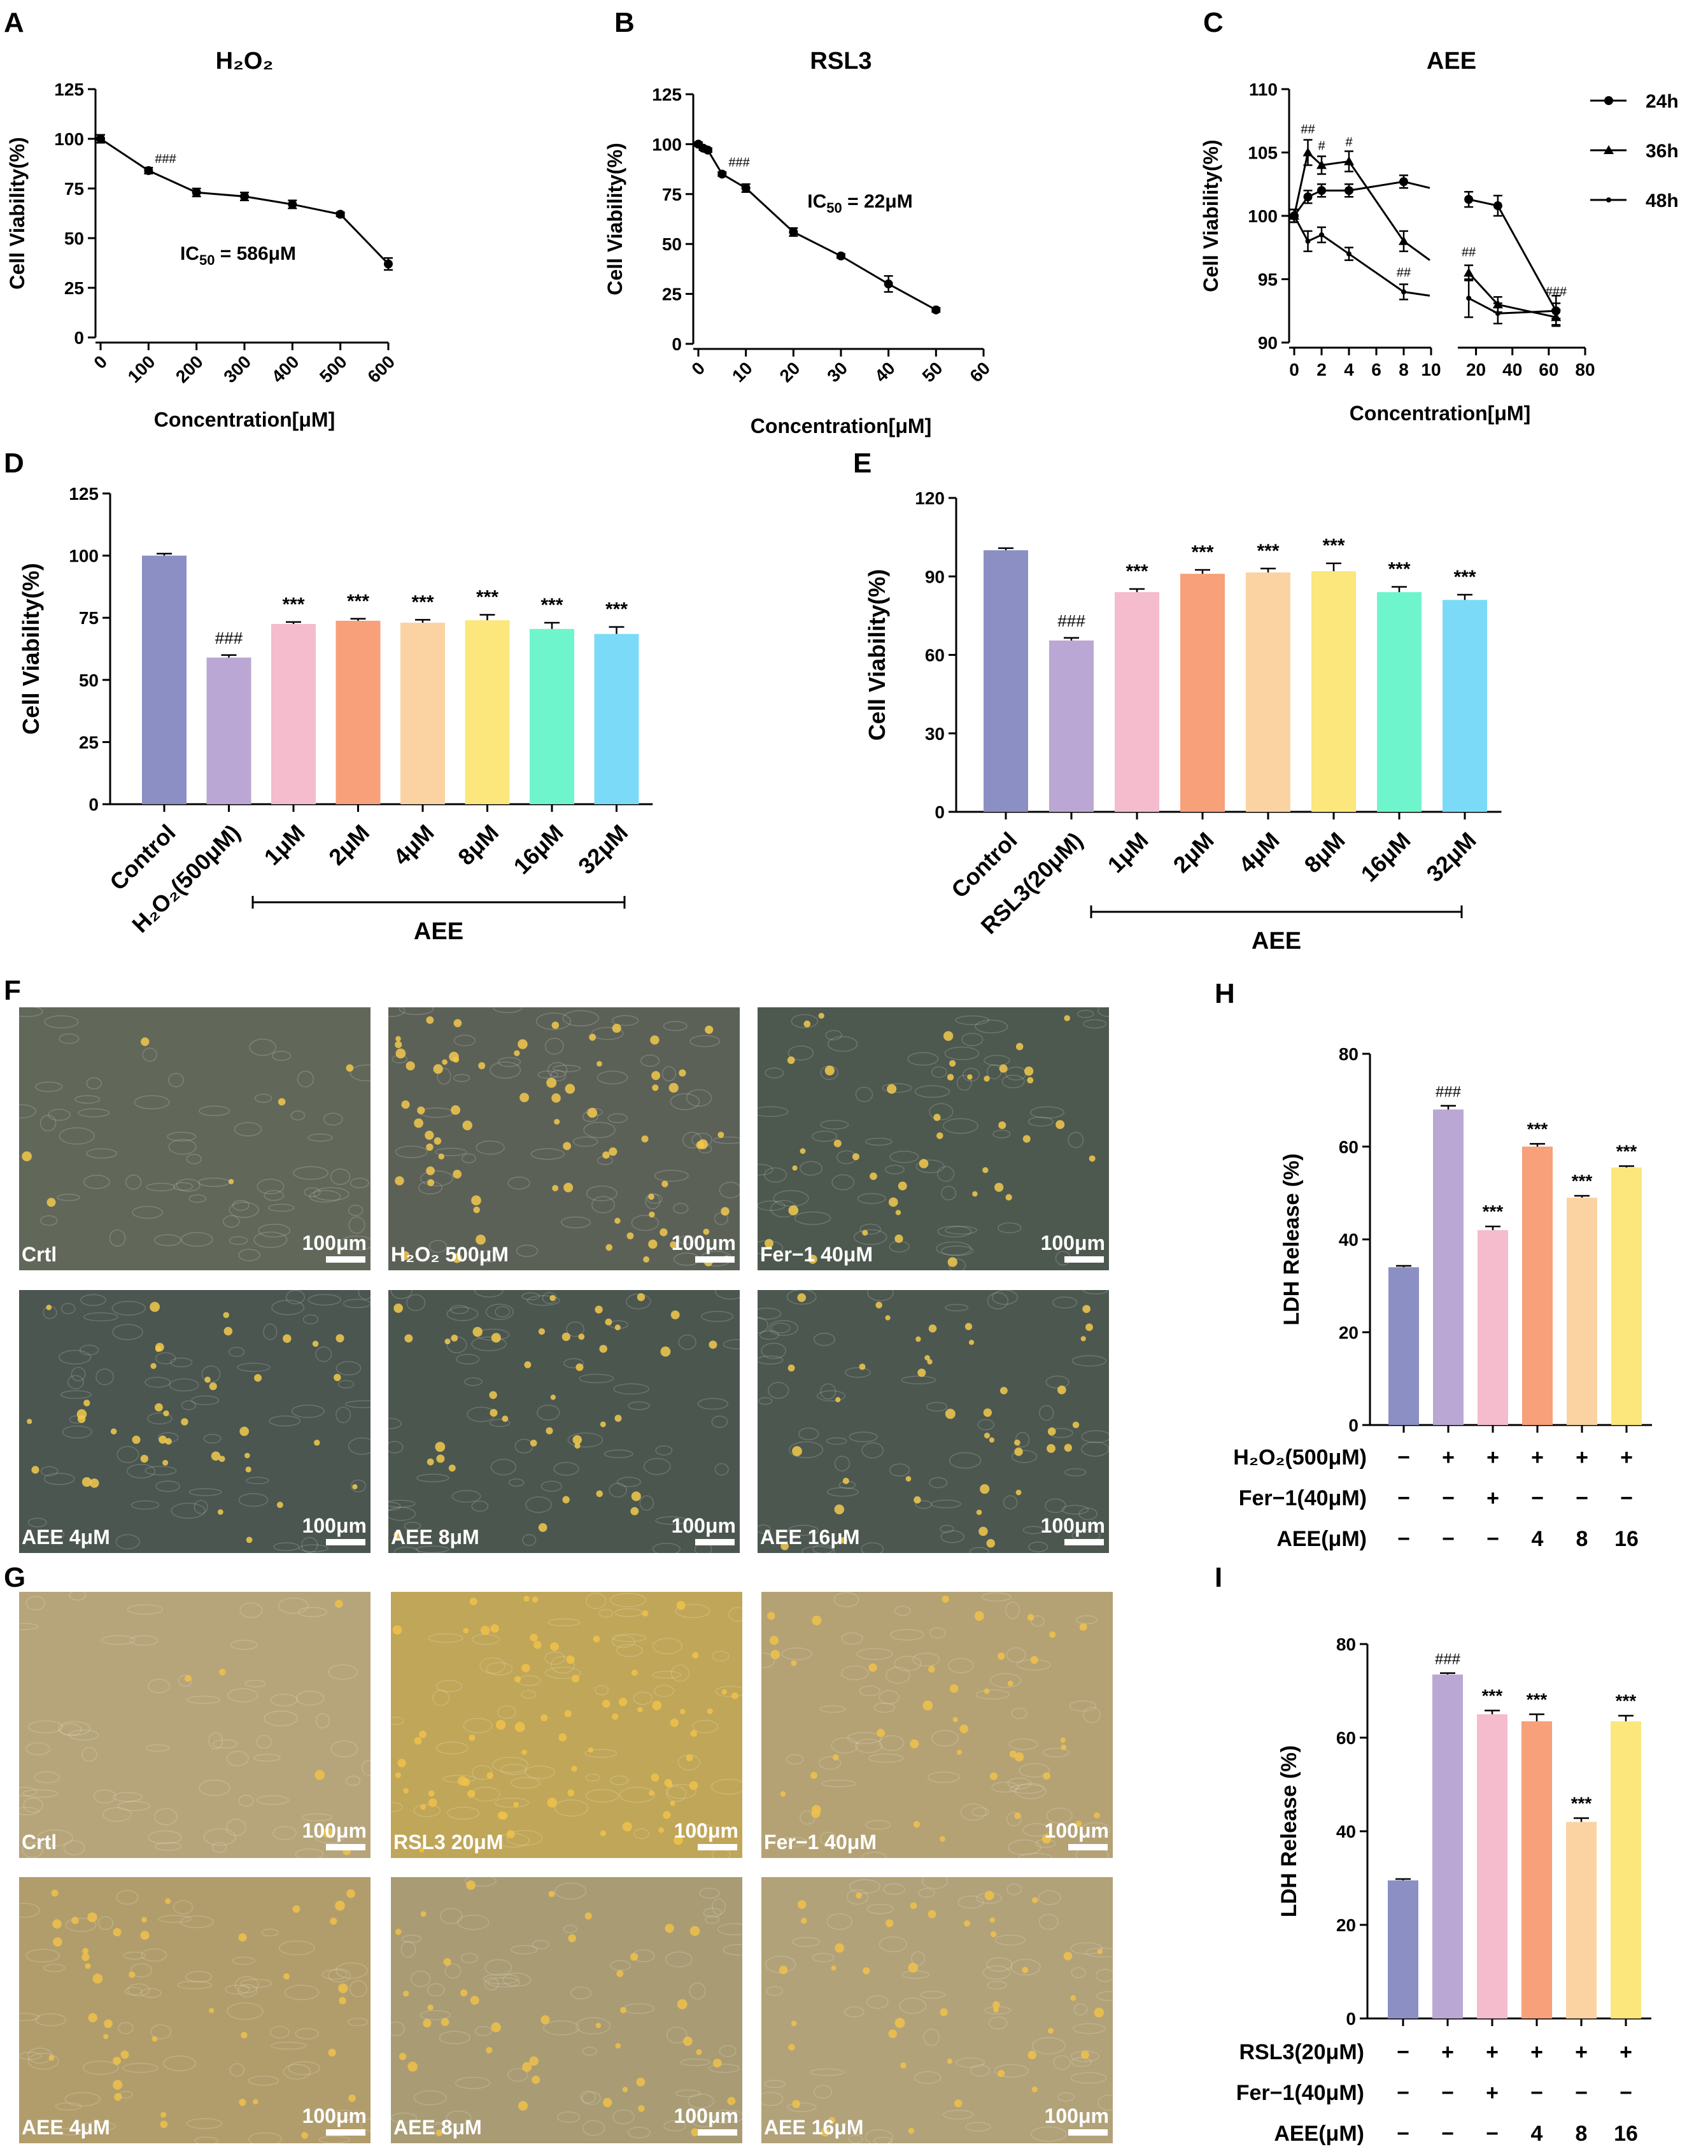 The image size is (1708, 2156). What do you see at coordinates (1268, 280) in the screenshot?
I see `y-tick-label: 95` at bounding box center [1268, 280].